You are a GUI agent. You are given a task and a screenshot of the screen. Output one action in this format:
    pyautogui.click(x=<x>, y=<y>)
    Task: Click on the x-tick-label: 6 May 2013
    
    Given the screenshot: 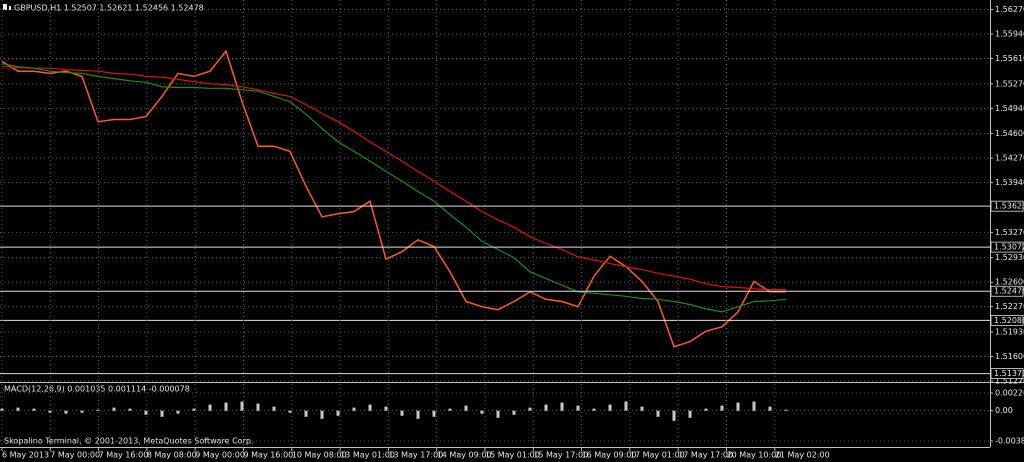 What is the action you would take?
    pyautogui.click(x=25, y=455)
    